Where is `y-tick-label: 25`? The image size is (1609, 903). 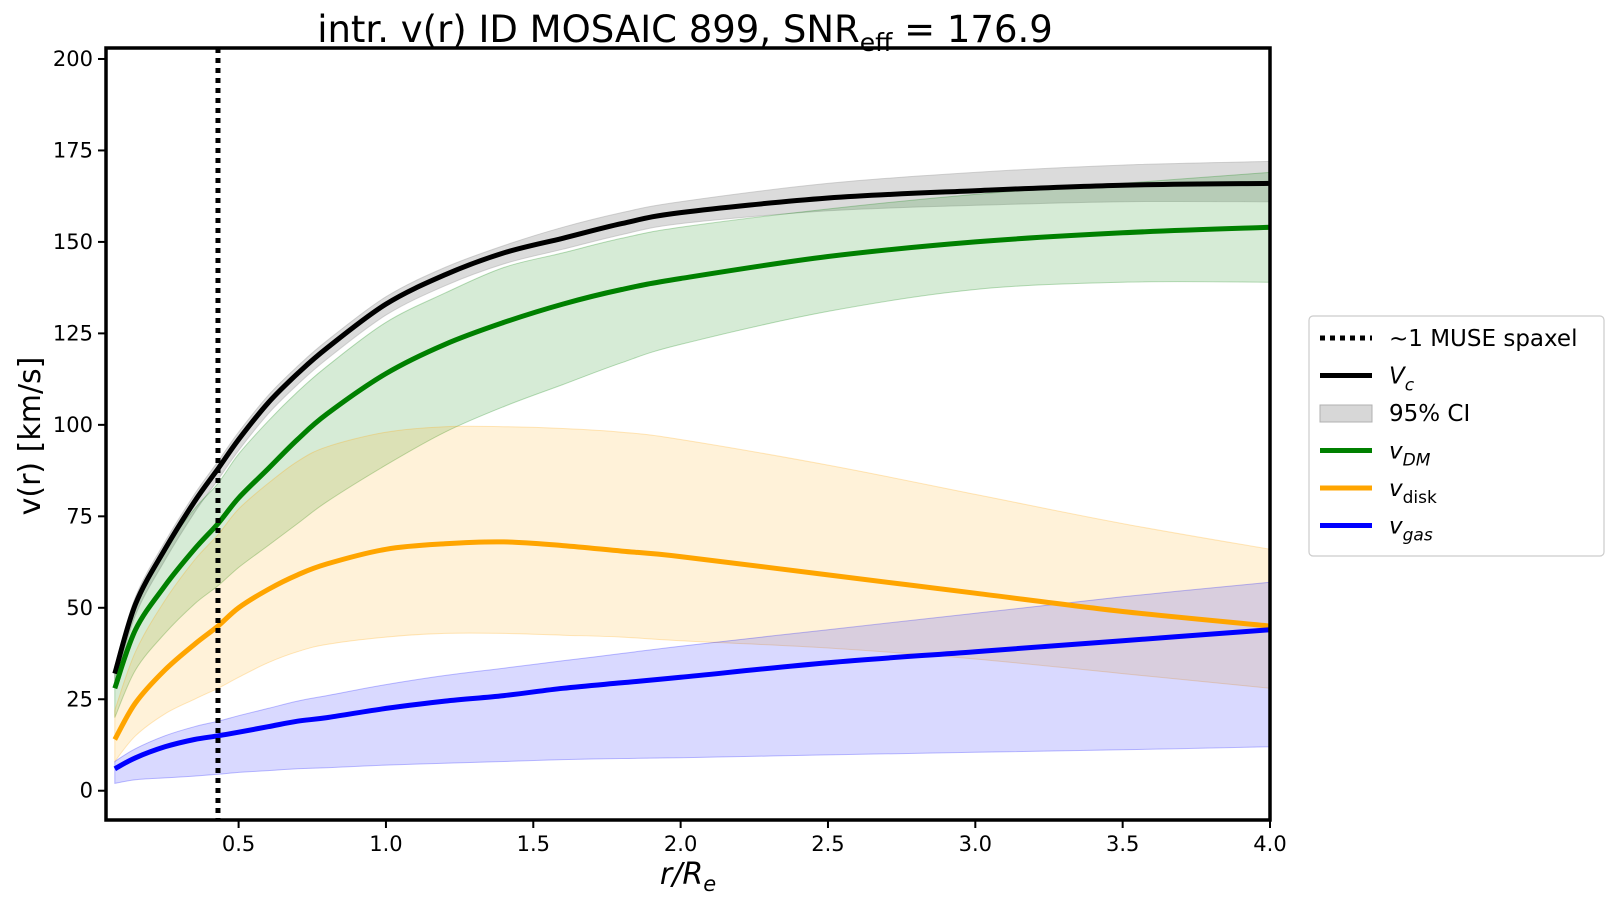
y-tick-label: 25 is located at coordinates (79, 699).